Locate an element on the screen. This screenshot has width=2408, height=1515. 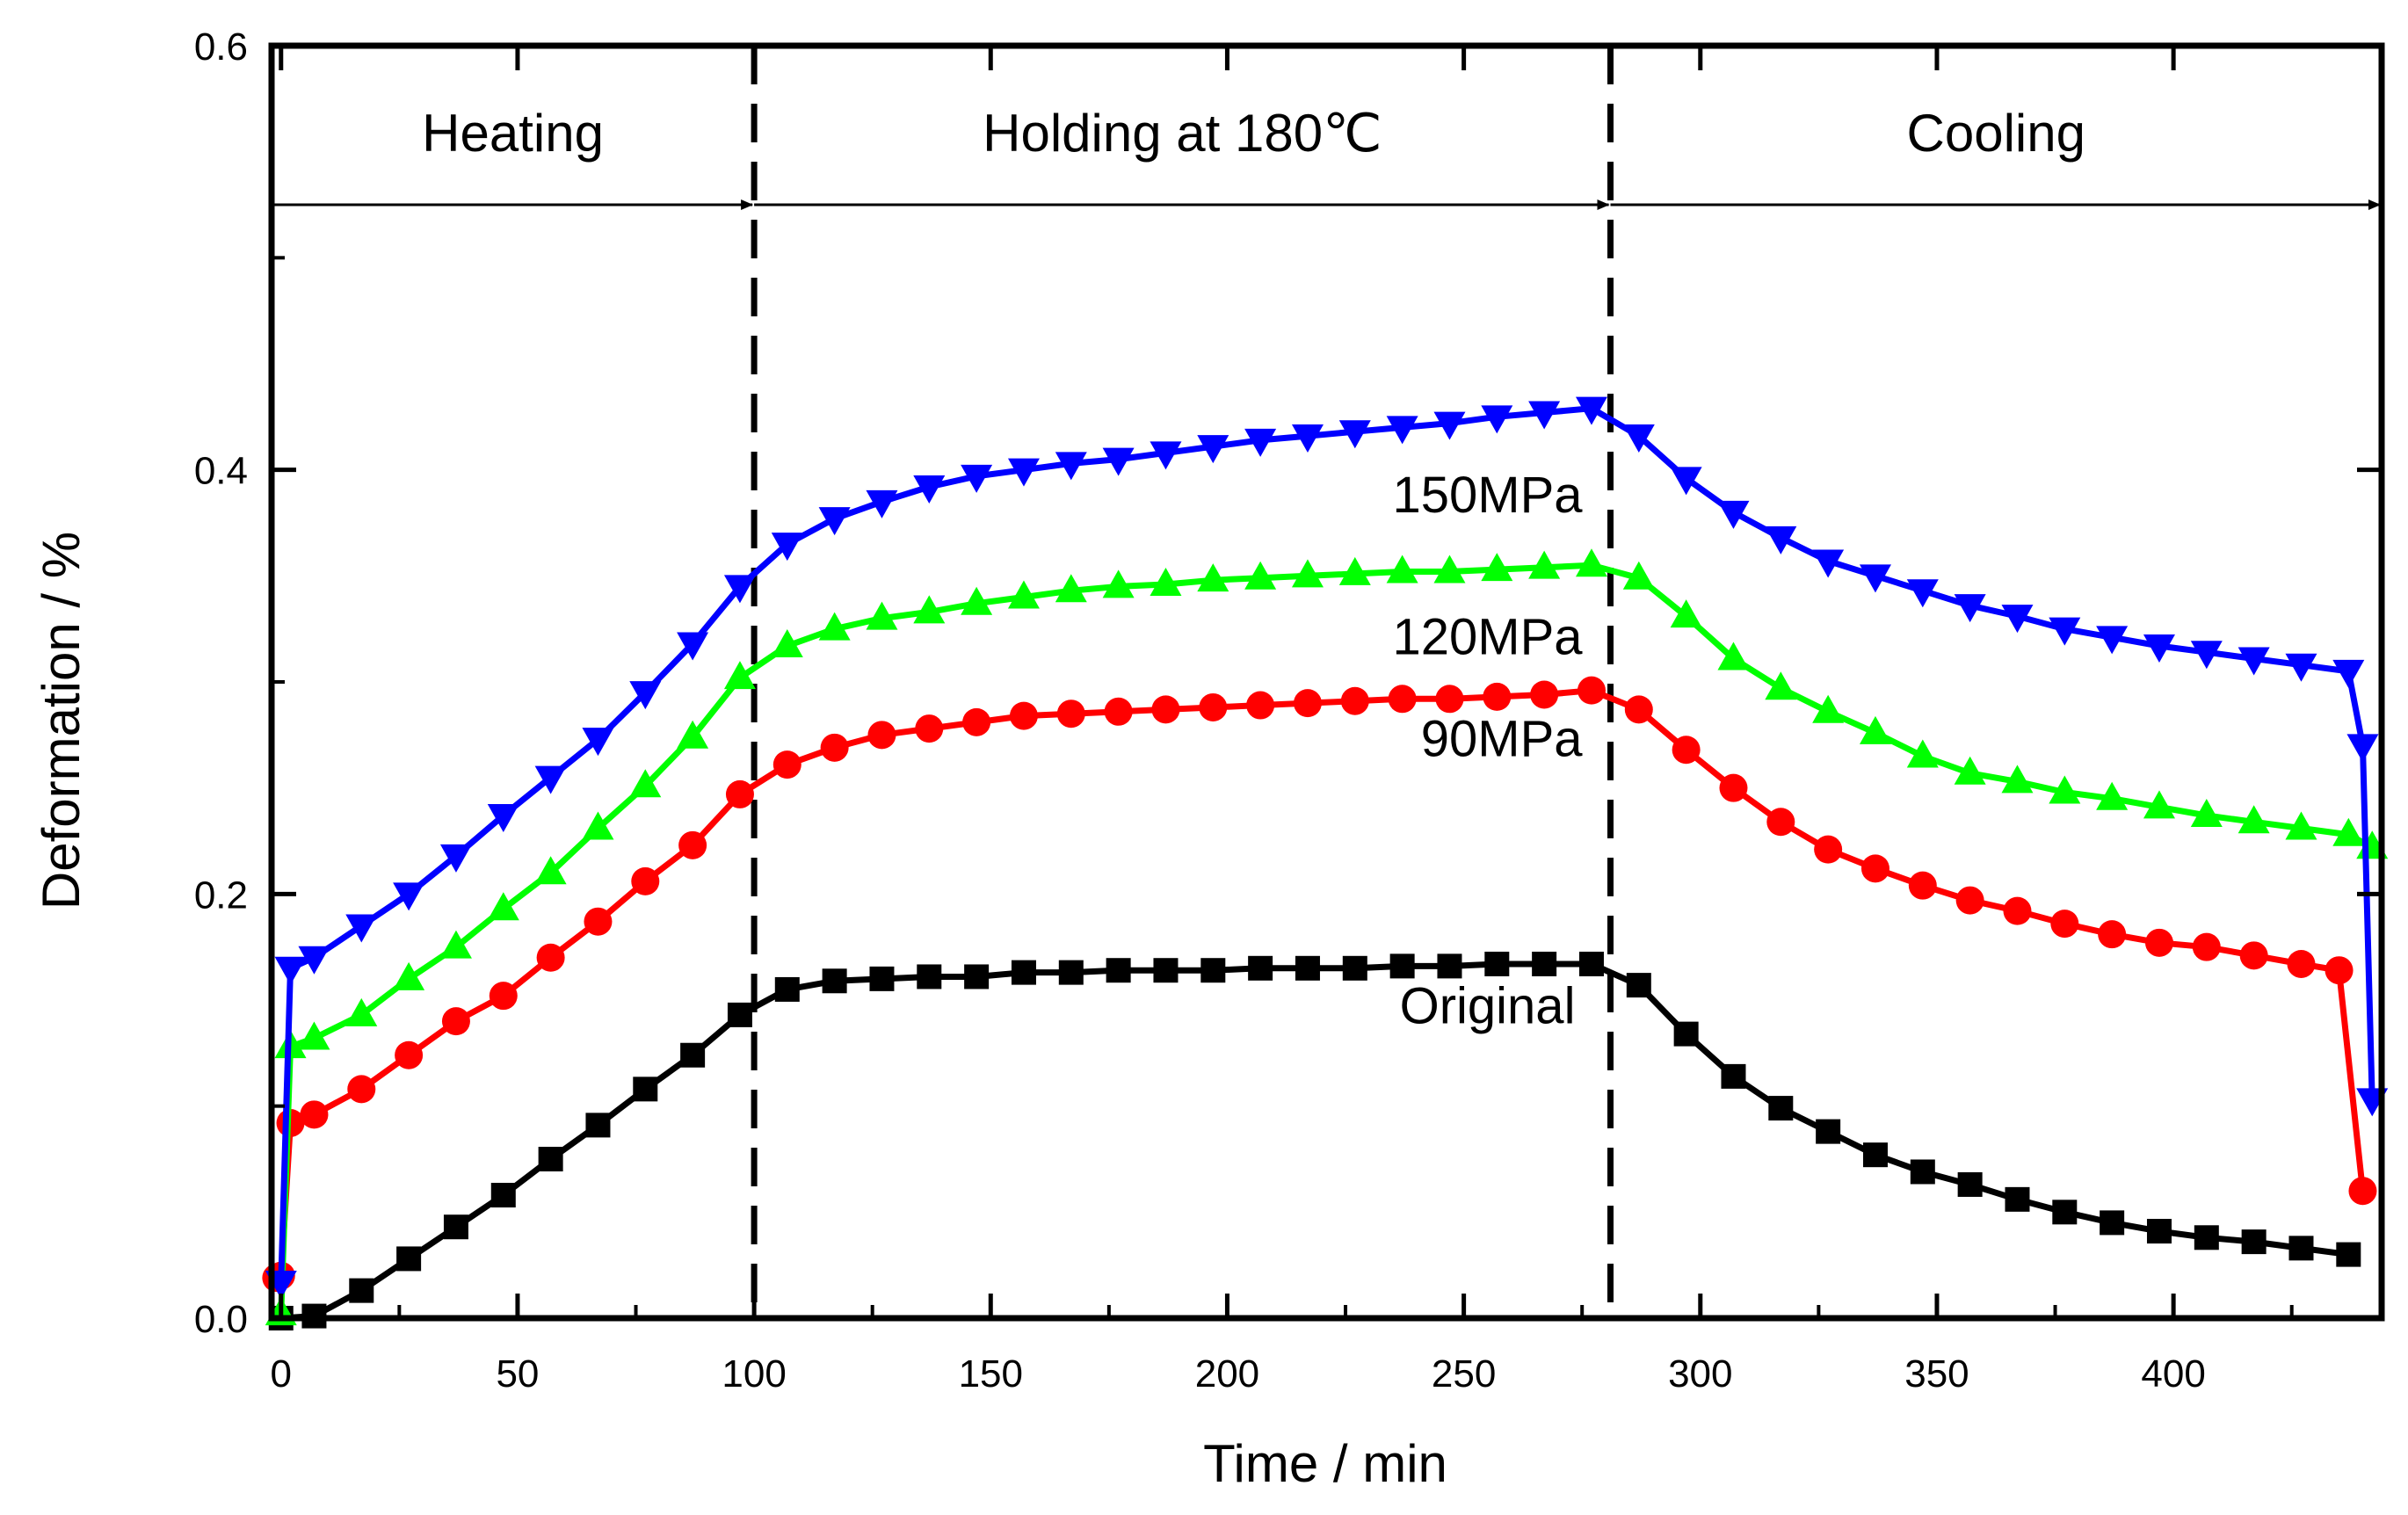
x-tick-label: 300 is located at coordinates (1700, 1373).